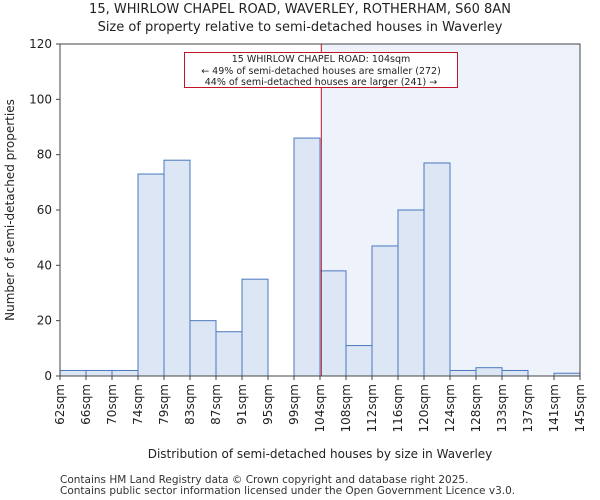 This screenshot has height=500, width=600. What do you see at coordinates (40, 44) in the screenshot?
I see `y-tick-label: 120` at bounding box center [40, 44].